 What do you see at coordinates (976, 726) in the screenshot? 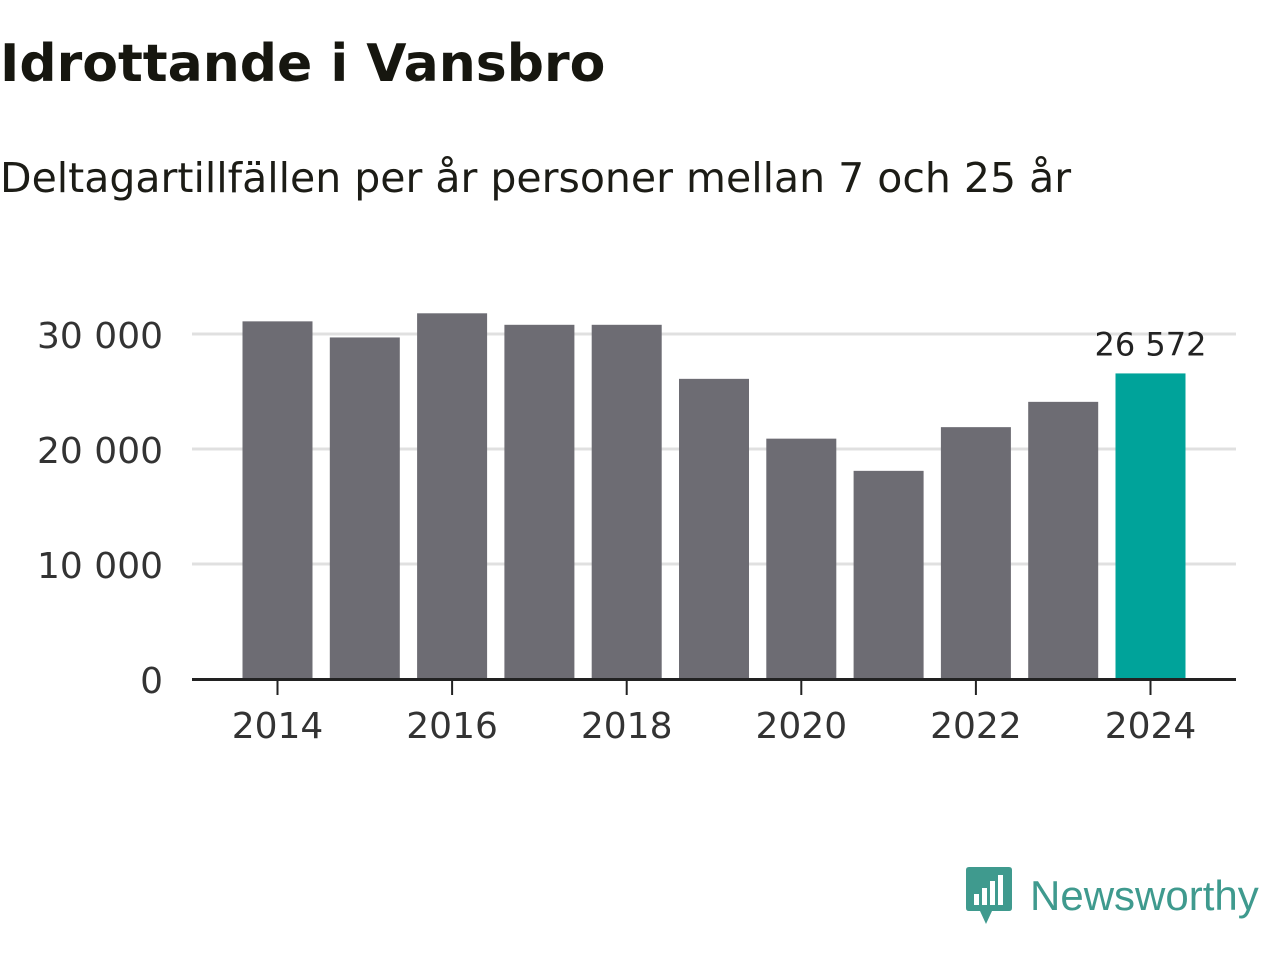
I see `x-tick-label: 2022` at bounding box center [976, 726].